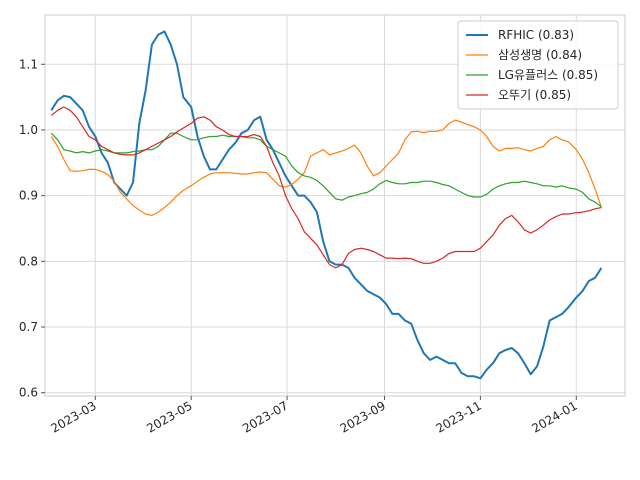 The width and height of the screenshot is (640, 480). I want to click on x-tick-label: 2023-09, so click(363, 416).